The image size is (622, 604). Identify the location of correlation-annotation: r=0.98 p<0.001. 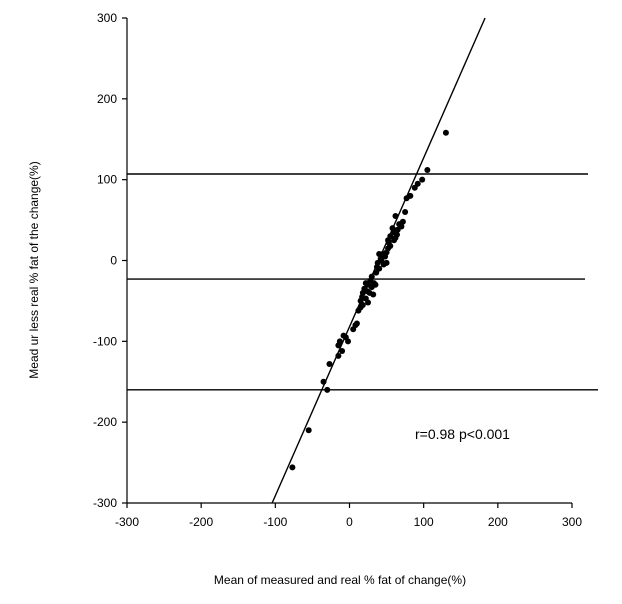
(462, 434).